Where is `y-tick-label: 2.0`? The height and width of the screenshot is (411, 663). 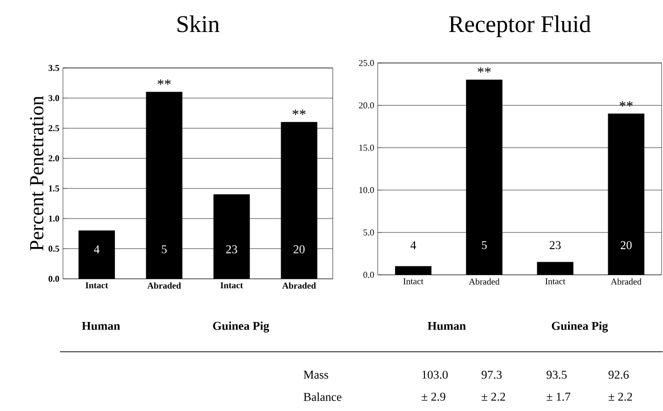
y-tick-label: 2.0 is located at coordinates (54, 158).